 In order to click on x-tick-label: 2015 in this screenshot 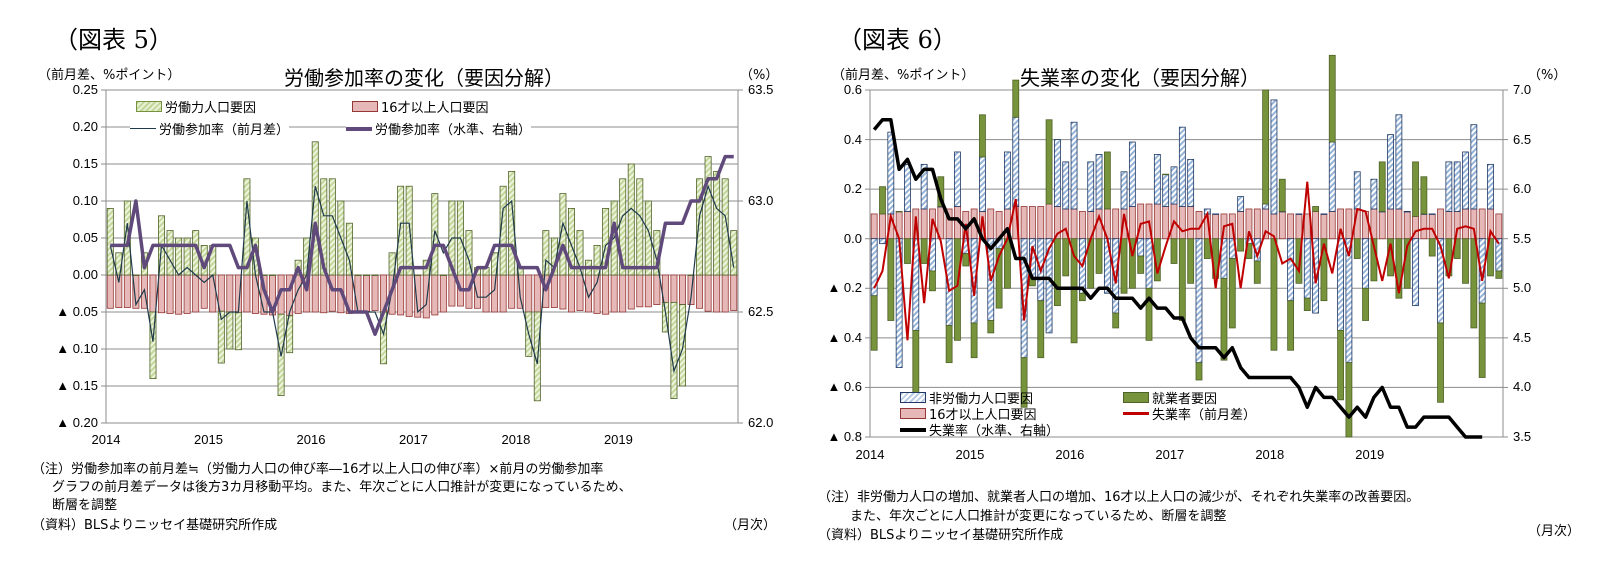, I will do `click(208, 439)`.